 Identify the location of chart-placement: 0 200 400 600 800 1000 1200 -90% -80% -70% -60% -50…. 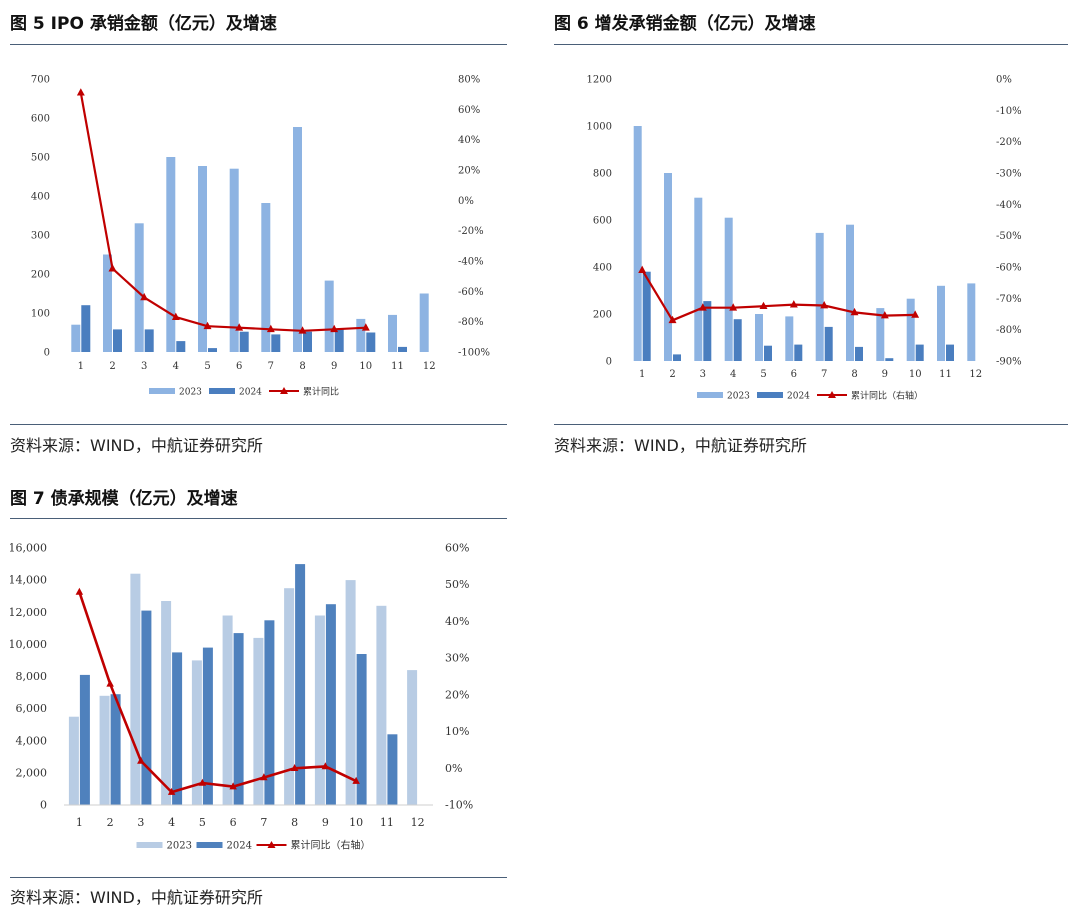
(804, 238).